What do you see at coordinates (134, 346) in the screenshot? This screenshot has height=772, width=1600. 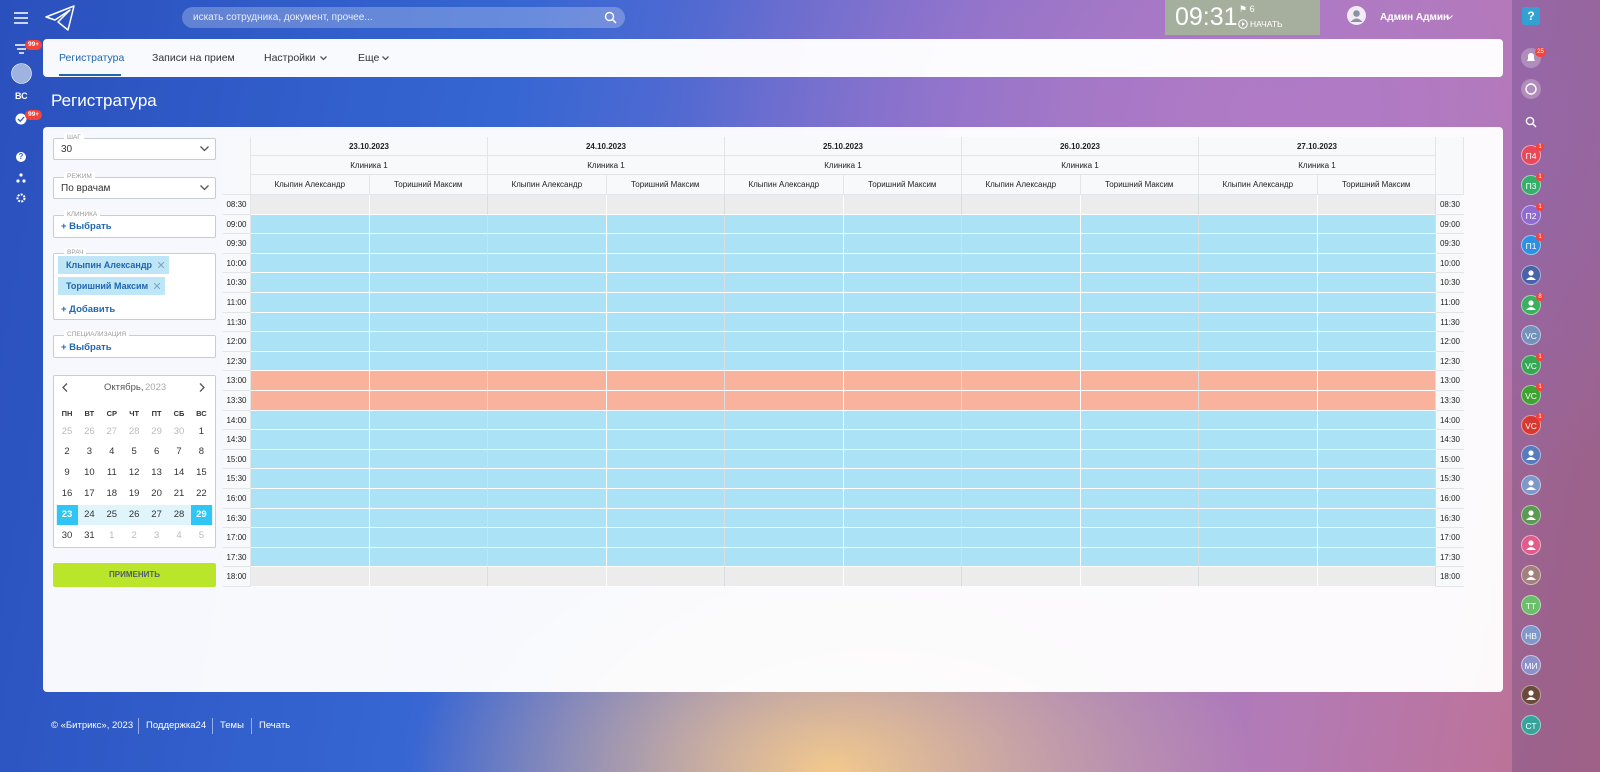 I see `field-box` at bounding box center [134, 346].